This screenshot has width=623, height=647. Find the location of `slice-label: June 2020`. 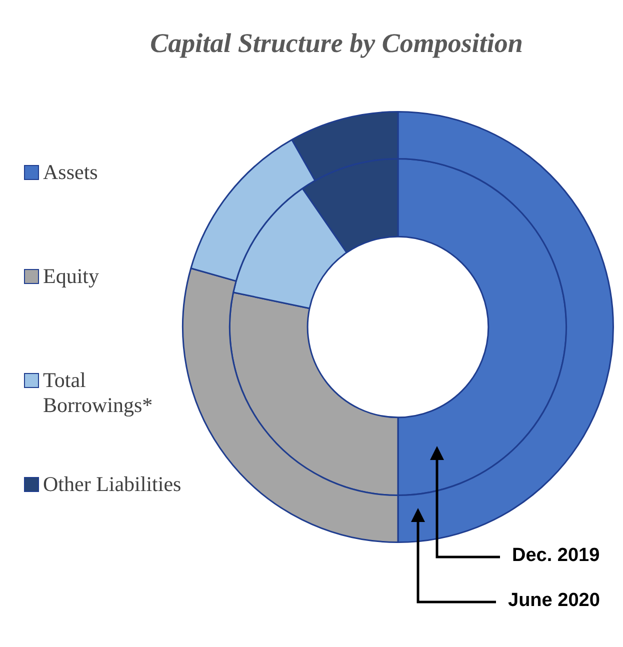

slice-label: June 2020 is located at coordinates (554, 601).